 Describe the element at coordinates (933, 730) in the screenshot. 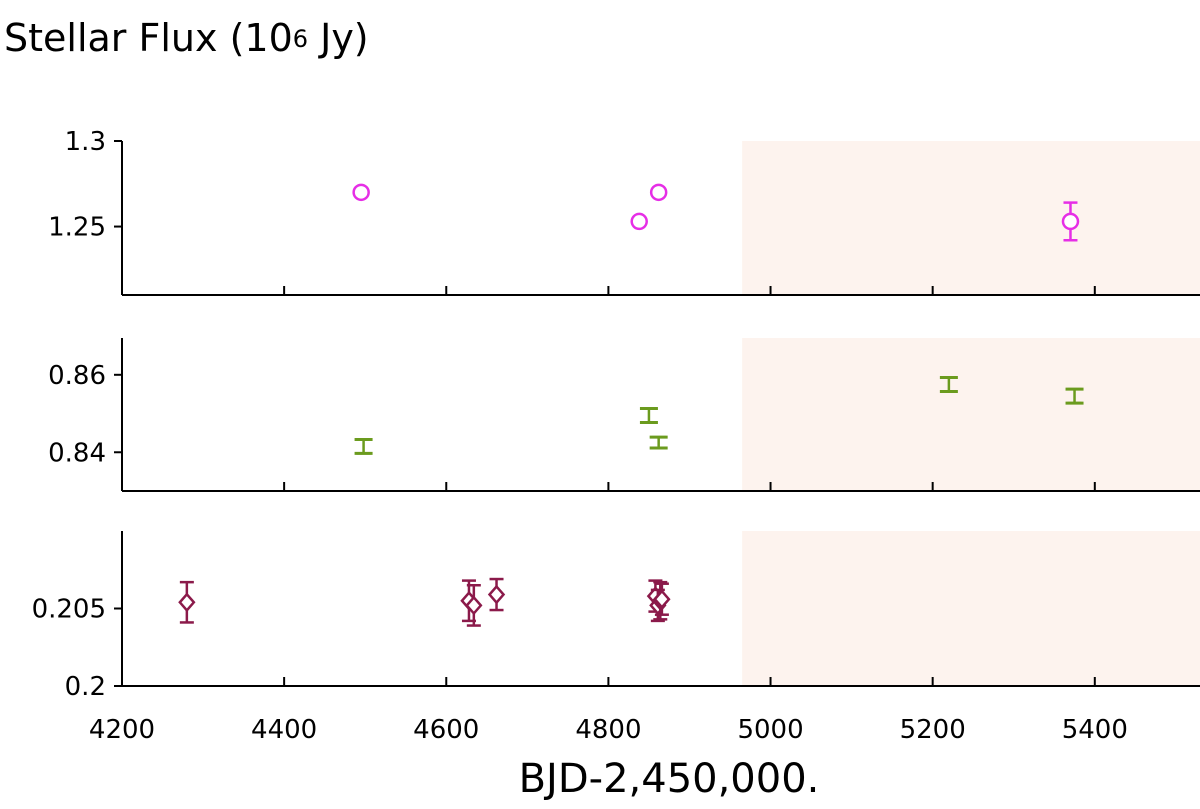

I see `x-tick-label: 5200` at that location.